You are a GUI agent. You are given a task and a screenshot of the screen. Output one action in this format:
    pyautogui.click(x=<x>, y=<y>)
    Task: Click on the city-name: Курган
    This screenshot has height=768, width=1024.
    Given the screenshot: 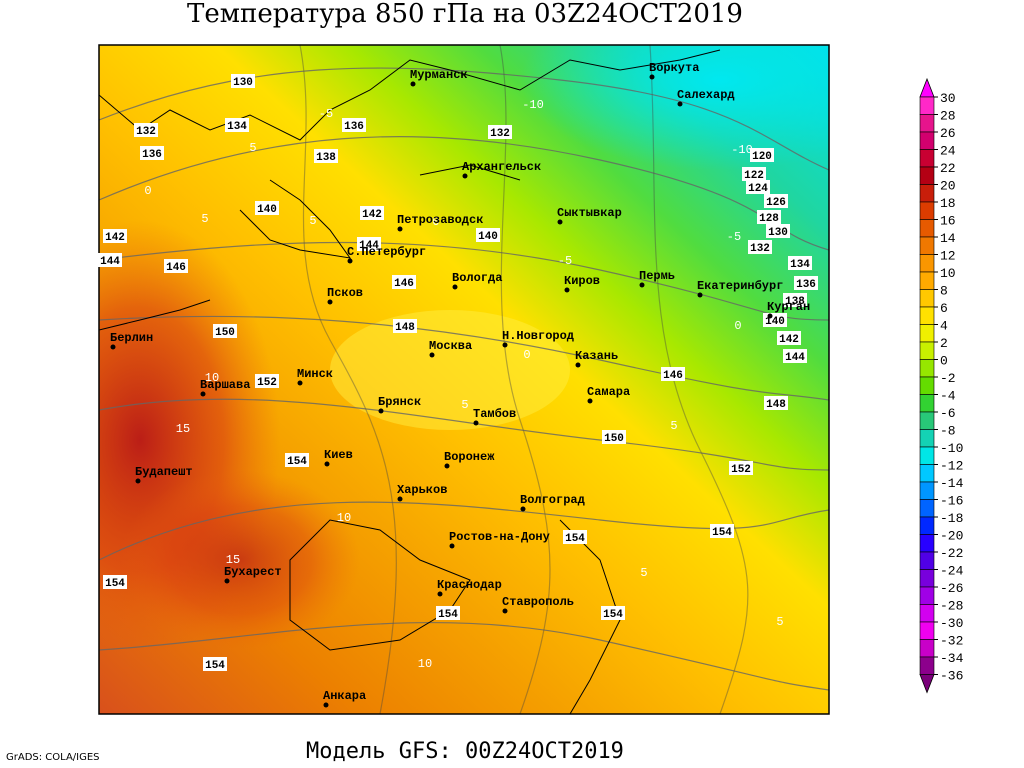 What is the action you would take?
    pyautogui.click(x=788, y=307)
    